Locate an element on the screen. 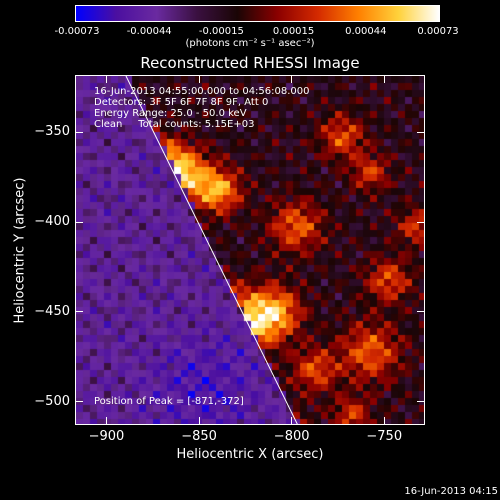  chart-title: Reconstructed RHESSI Image is located at coordinates (250, 63).